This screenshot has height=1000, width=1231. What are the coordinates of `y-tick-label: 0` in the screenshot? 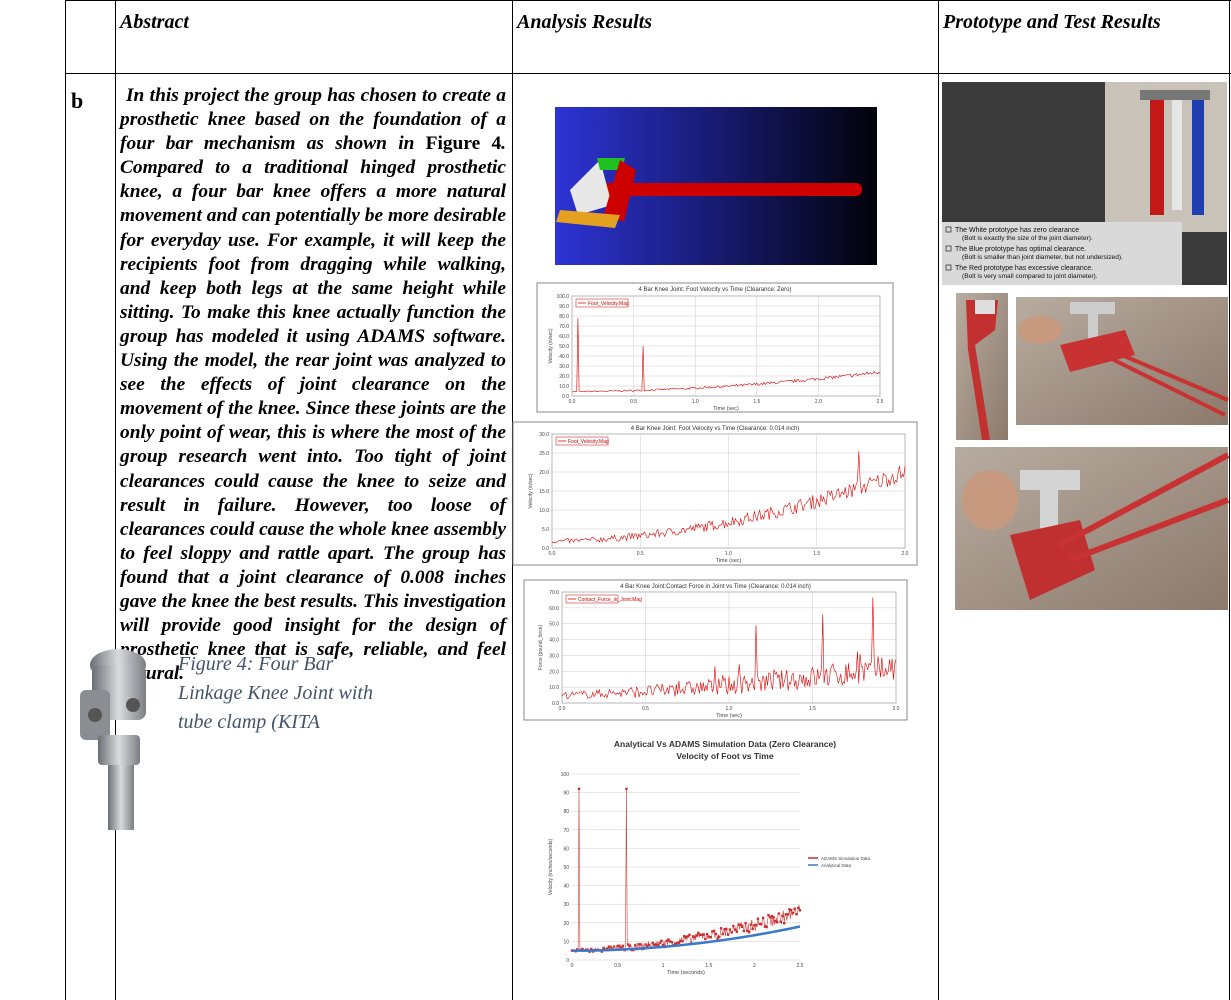 It's located at (567, 961).